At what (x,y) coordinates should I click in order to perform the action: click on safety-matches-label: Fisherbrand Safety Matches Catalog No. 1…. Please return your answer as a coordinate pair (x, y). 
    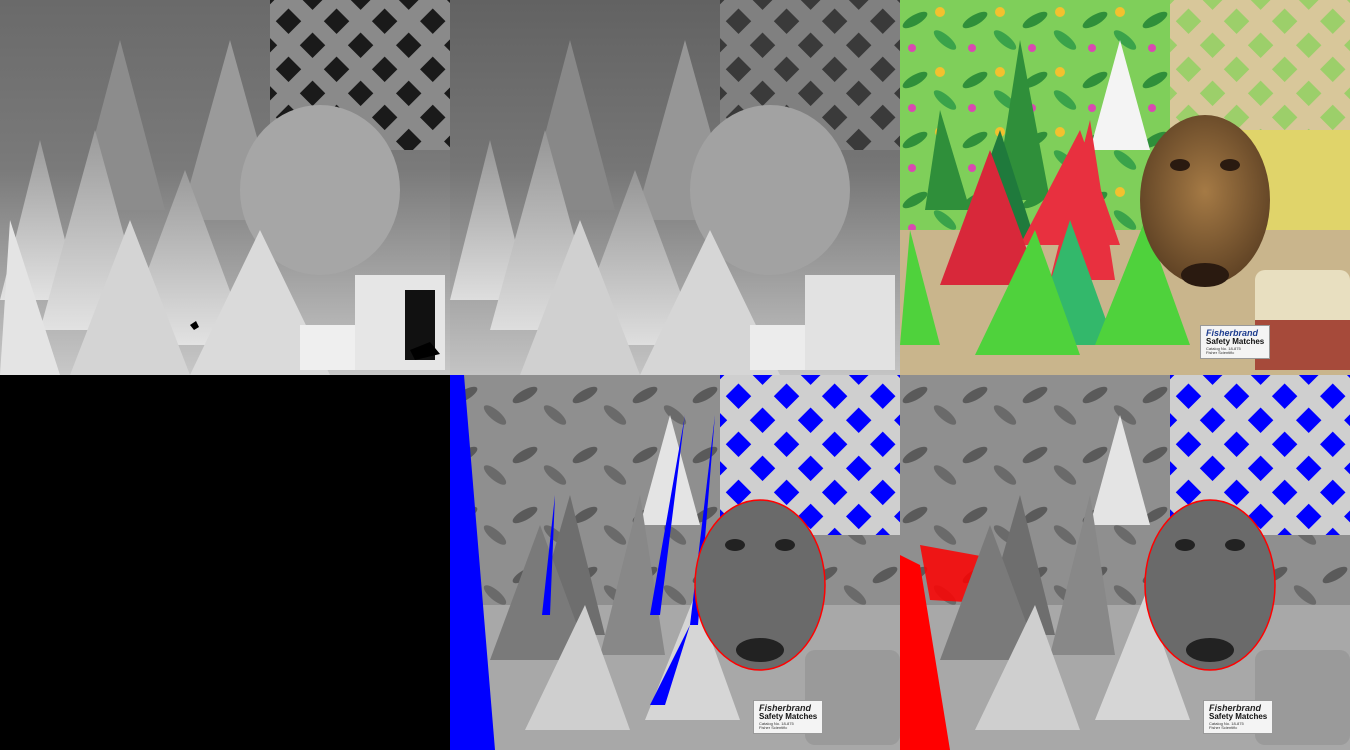
    Looking at the image, I should click on (1235, 342).